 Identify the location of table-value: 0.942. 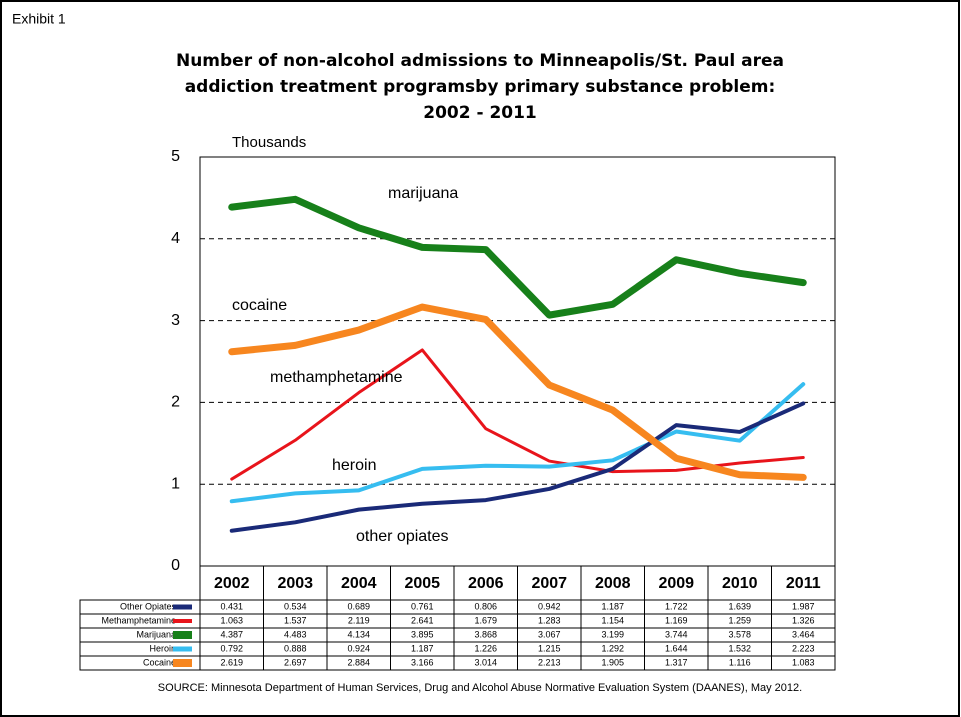
(549, 606).